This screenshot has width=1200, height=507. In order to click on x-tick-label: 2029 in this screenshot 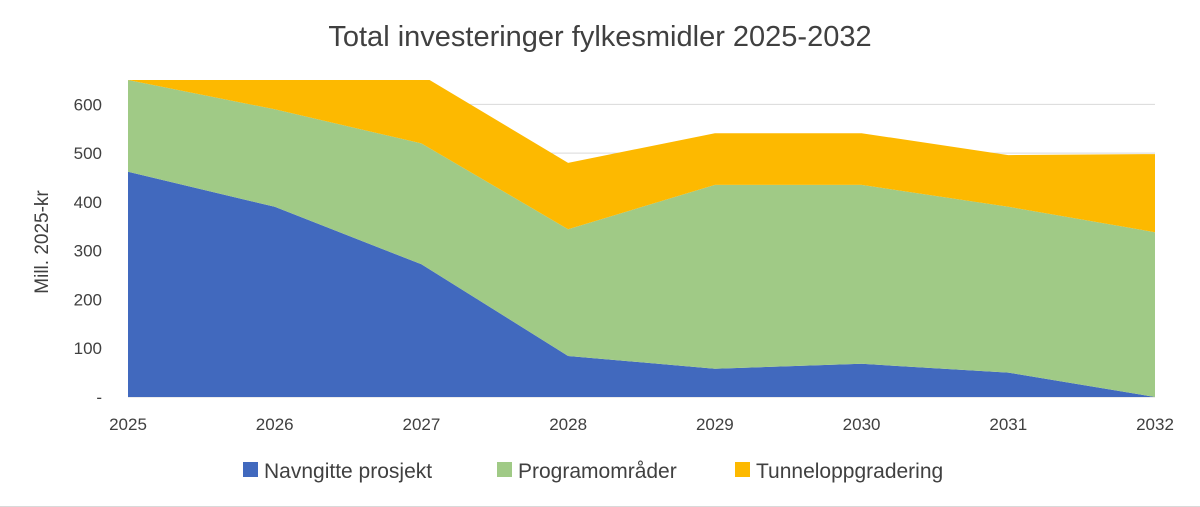, I will do `click(715, 424)`.